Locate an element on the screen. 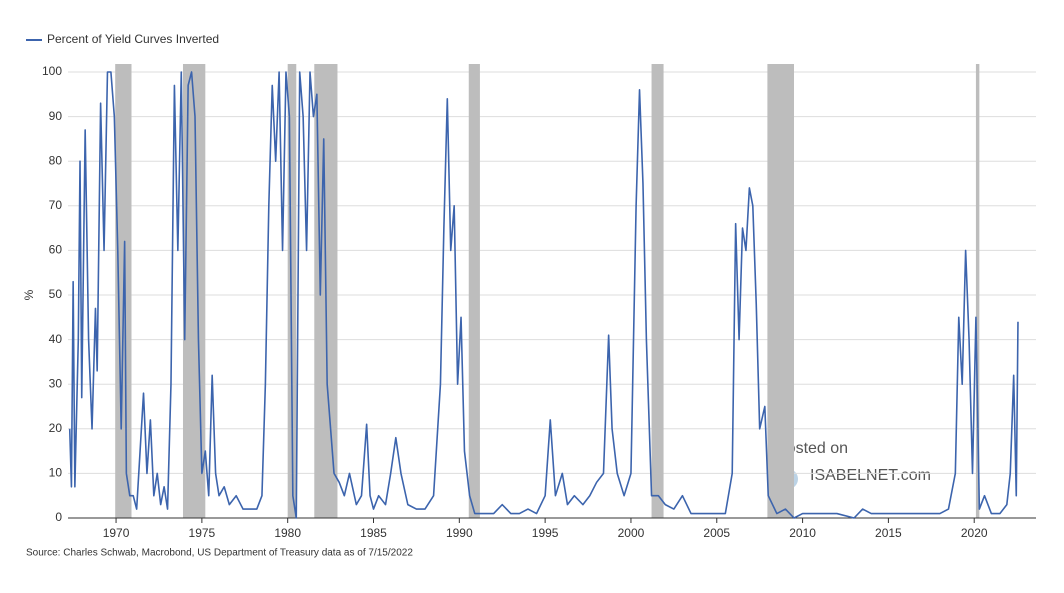  y-tick-label: 30 is located at coordinates (56, 383).